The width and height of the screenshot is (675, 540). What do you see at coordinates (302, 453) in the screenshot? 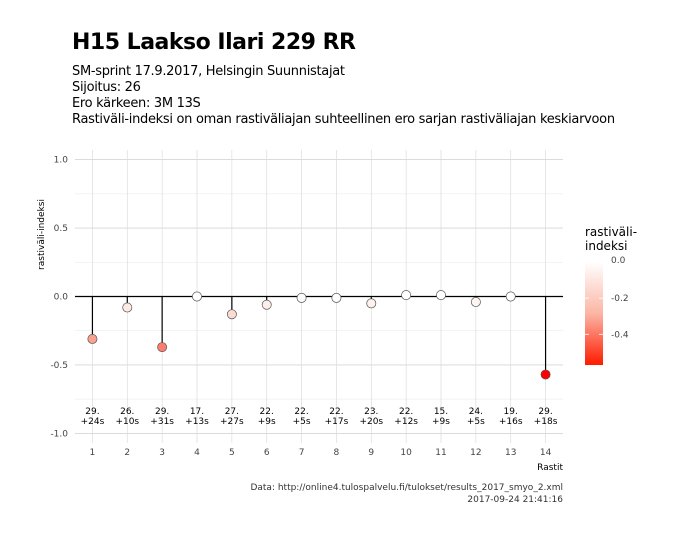
I see `x-tick-label: 7` at bounding box center [302, 453].